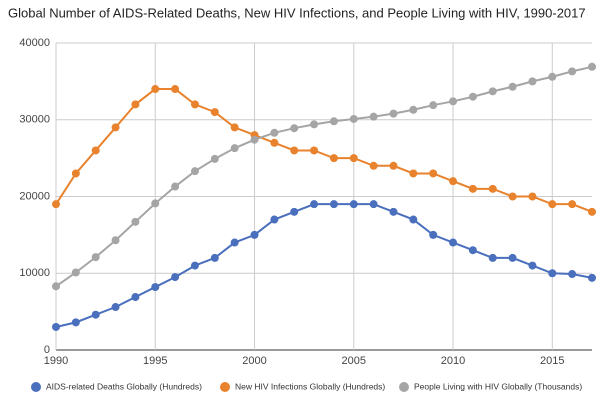 Image resolution: width=607 pixels, height=409 pixels. I want to click on x-tick-label: 1990, so click(56, 361).